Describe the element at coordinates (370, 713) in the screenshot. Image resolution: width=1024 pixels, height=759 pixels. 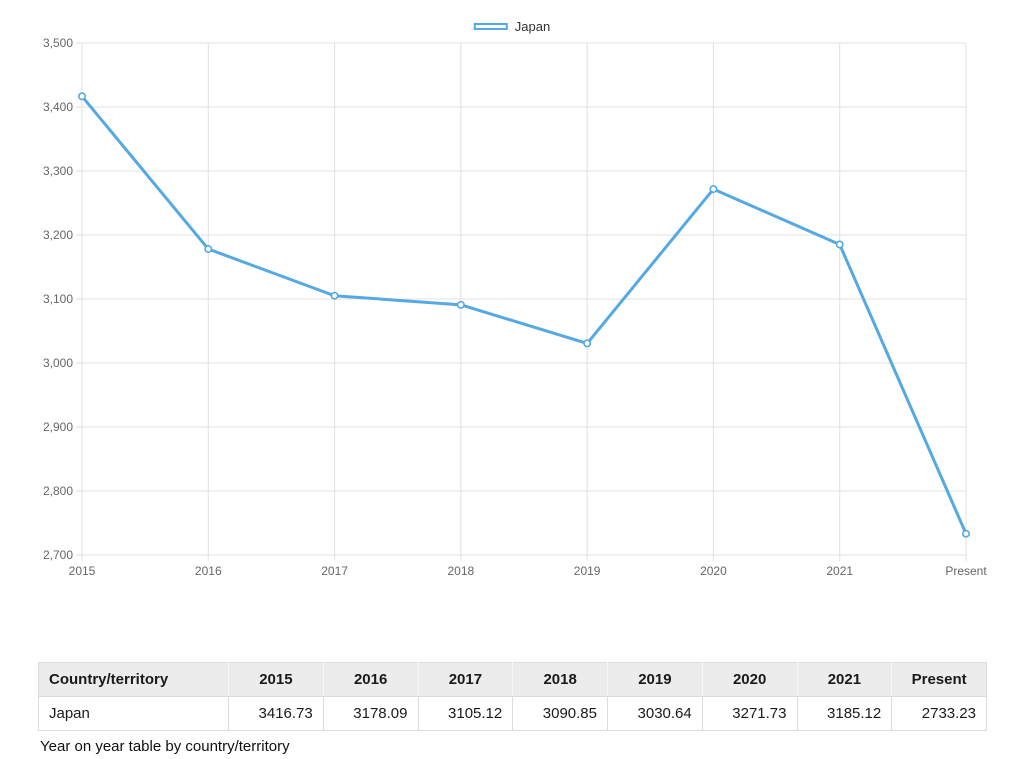
I see `table-cell-value: 3178.09` at that location.